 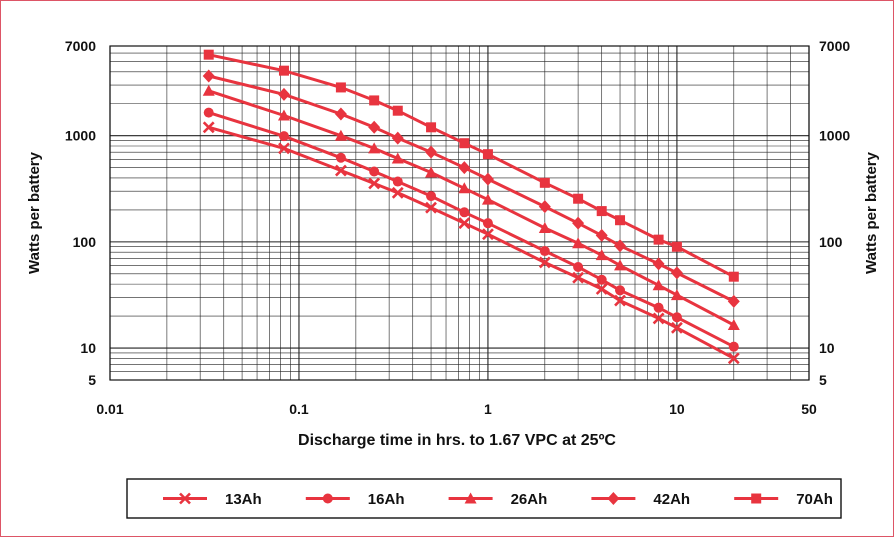 I want to click on y-tick-label-right: 1000, so click(x=834, y=136).